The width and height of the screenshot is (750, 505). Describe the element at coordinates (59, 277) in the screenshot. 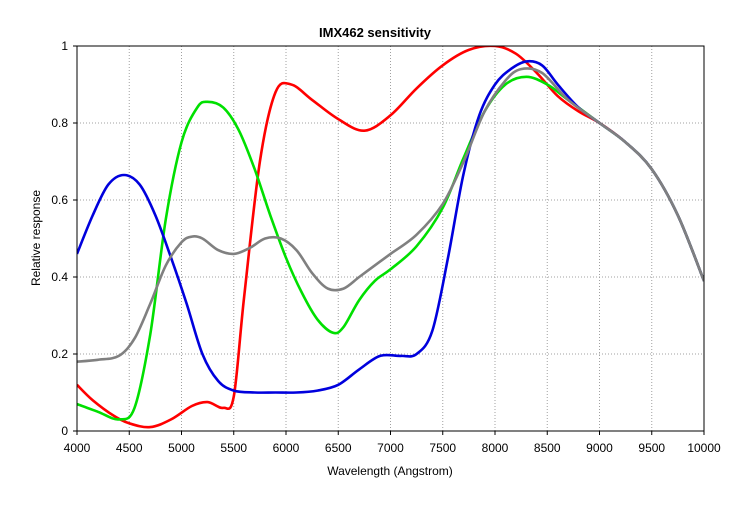

I see `y-tick-label: 0.4` at that location.